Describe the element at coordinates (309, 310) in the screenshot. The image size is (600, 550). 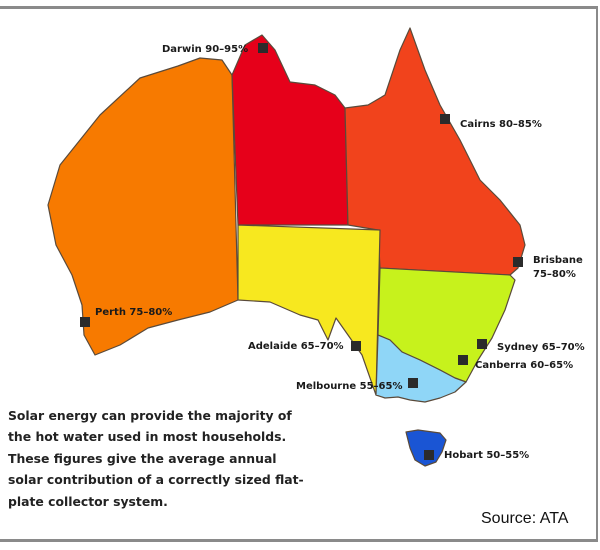
I see `region-south-australia` at that location.